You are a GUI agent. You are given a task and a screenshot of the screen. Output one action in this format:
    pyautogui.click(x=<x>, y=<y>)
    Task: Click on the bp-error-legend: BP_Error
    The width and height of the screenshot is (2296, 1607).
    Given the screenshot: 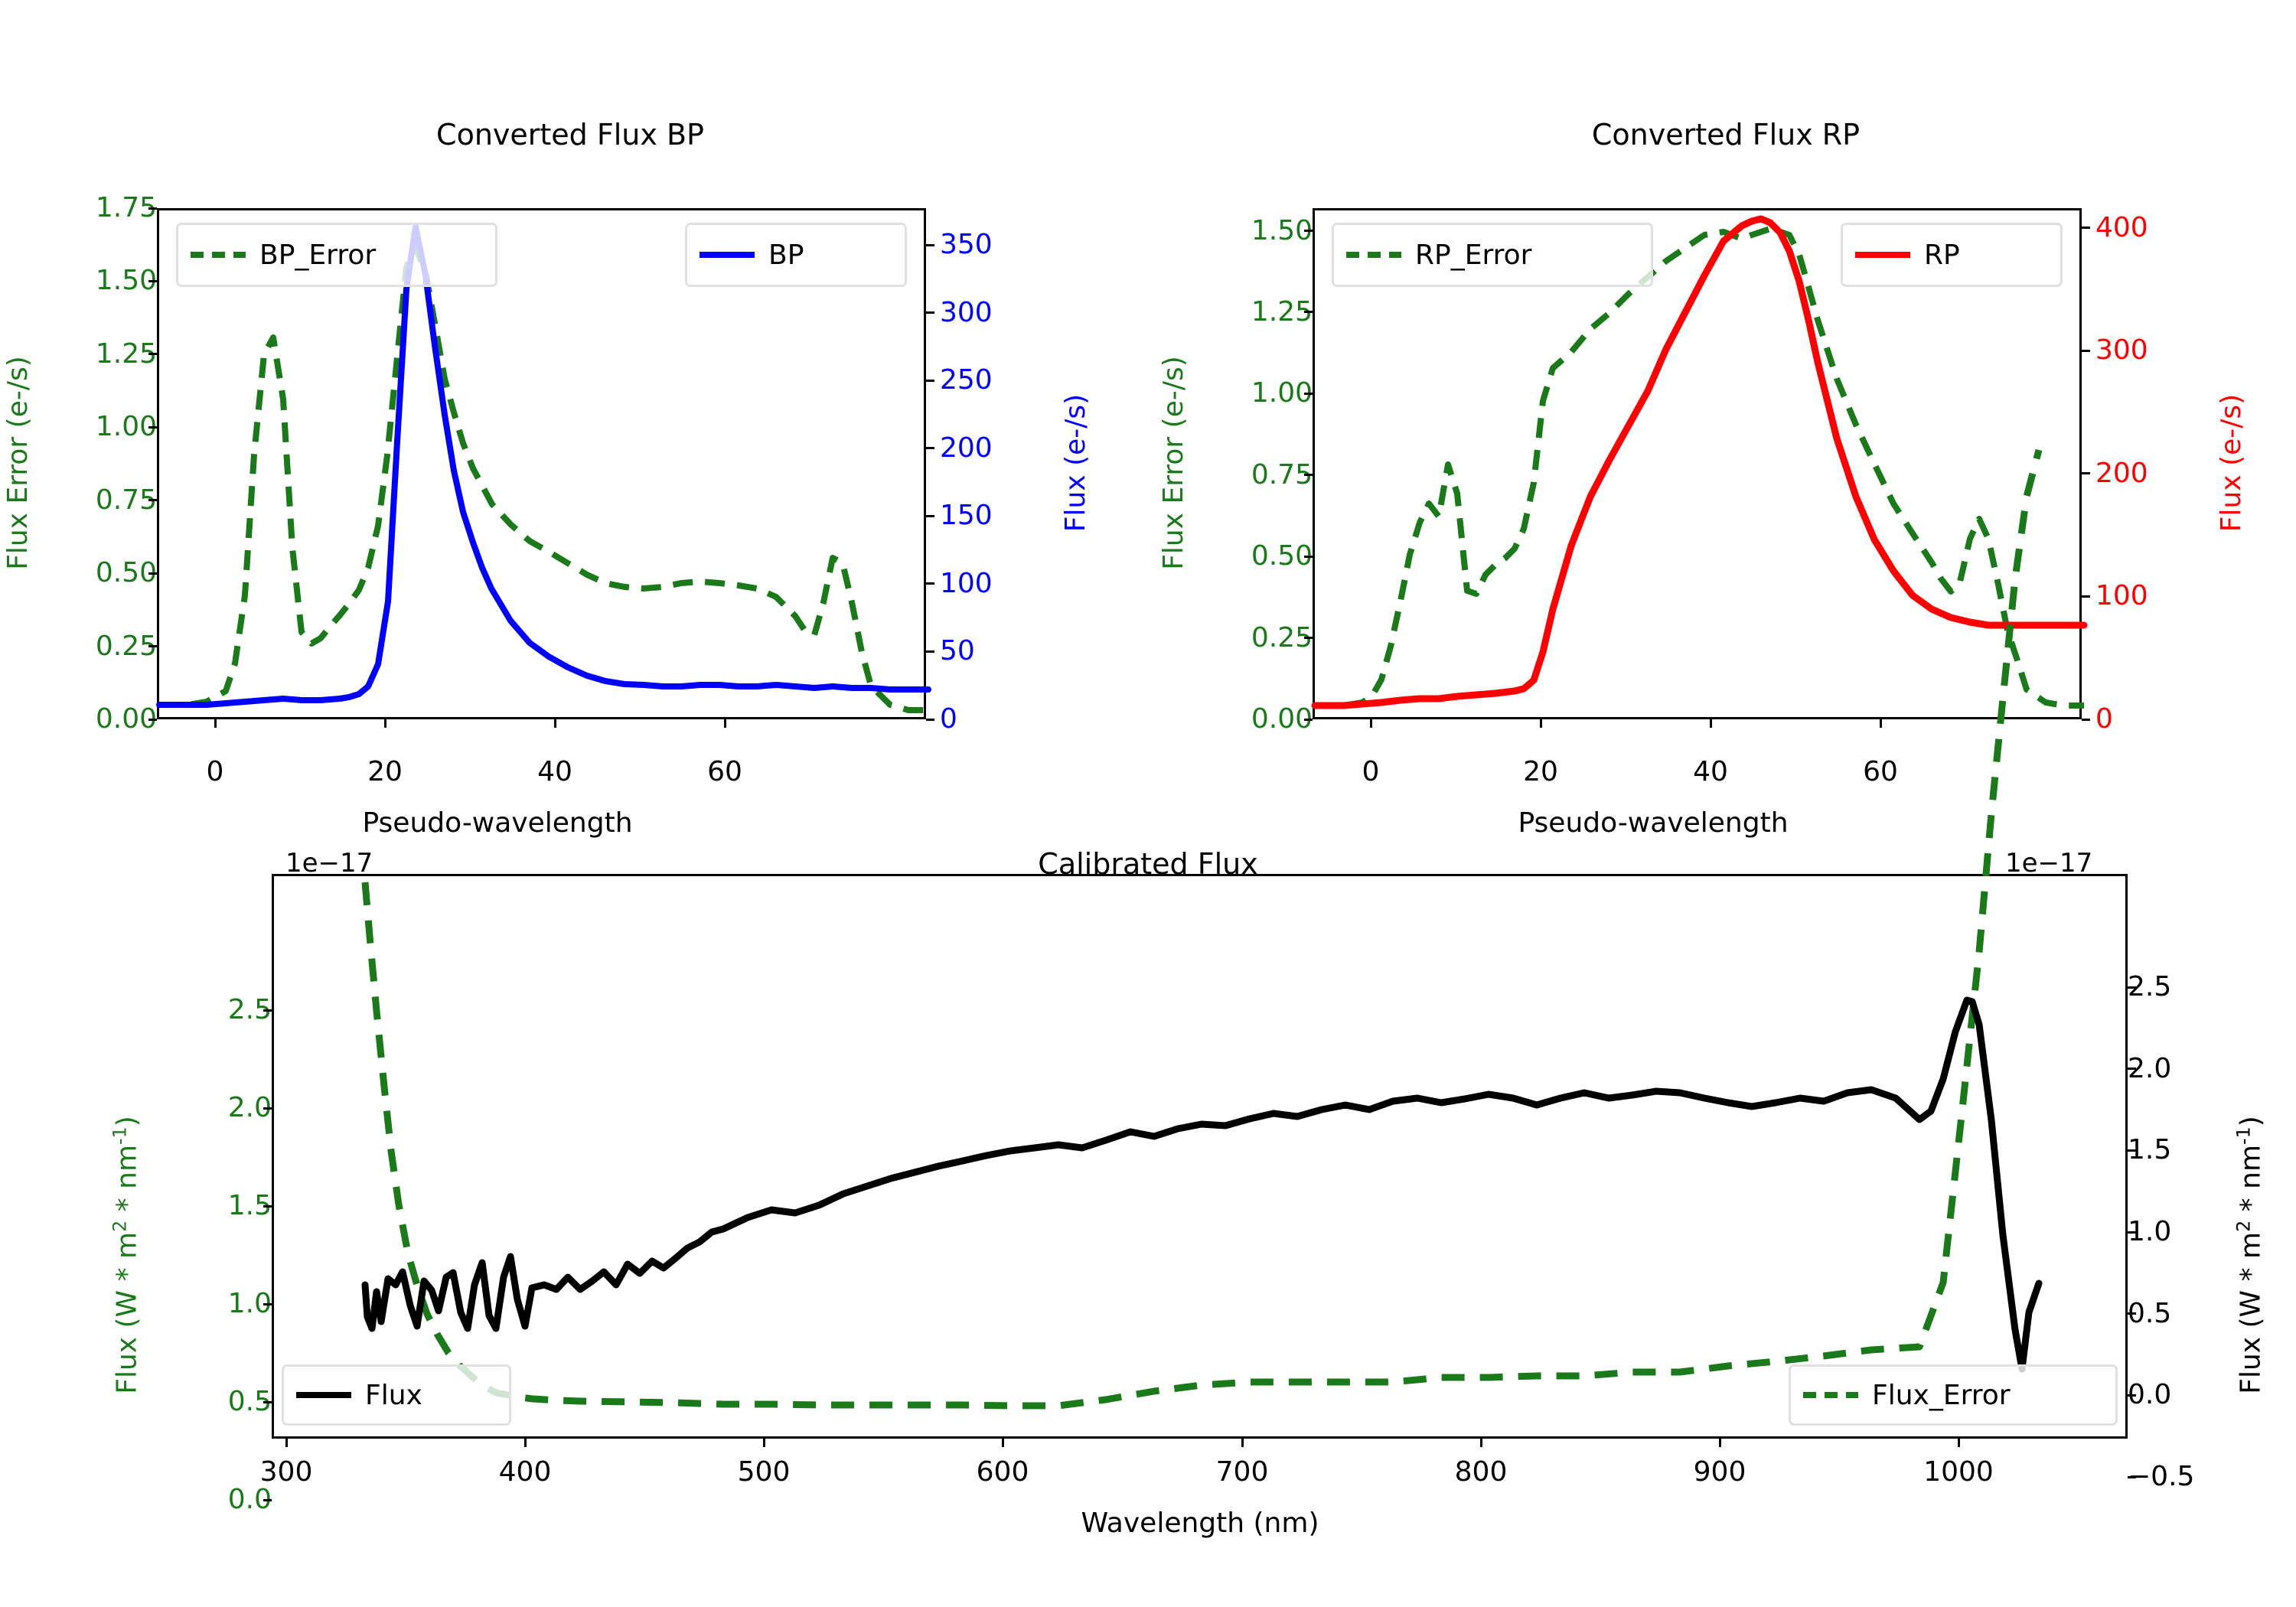 What is the action you would take?
    pyautogui.click(x=336, y=255)
    